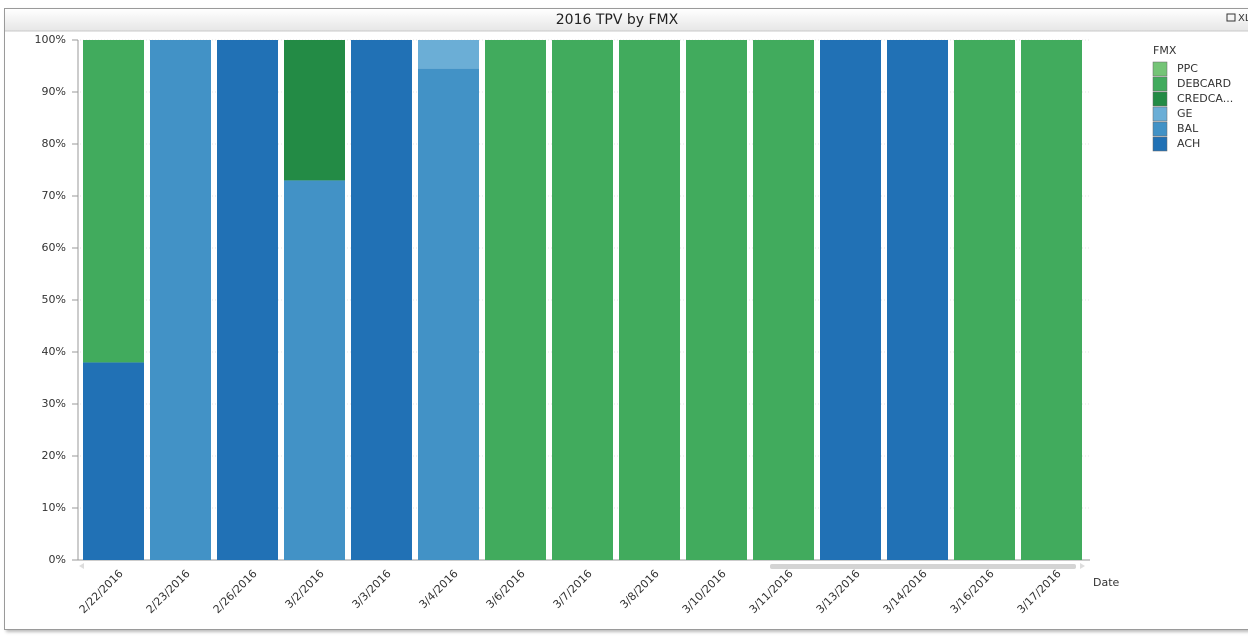 Image resolution: width=1248 pixels, height=636 pixels. Describe the element at coordinates (1188, 128) in the screenshot. I see `legend-label: BAL` at that location.